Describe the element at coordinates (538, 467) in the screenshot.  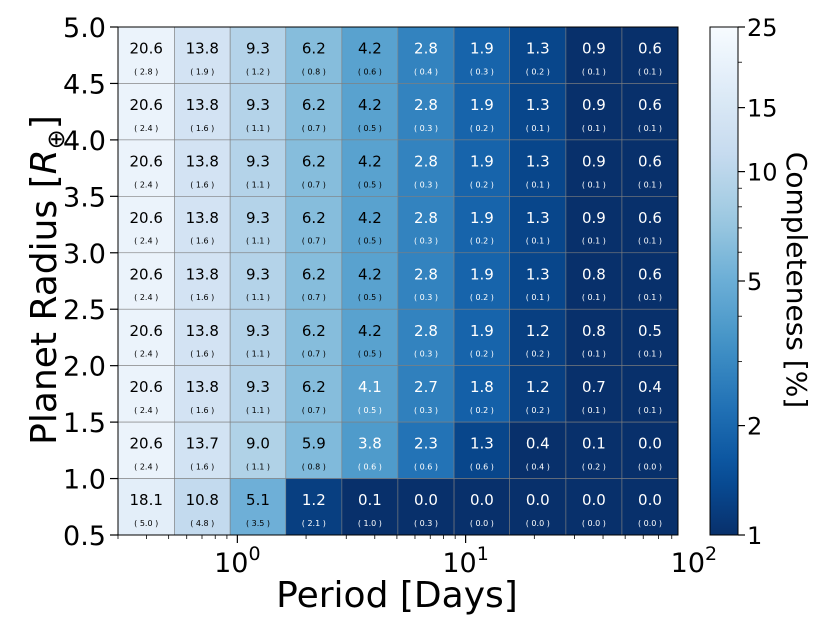
I see `cell-error-label: ( 0.4 )` at that location.